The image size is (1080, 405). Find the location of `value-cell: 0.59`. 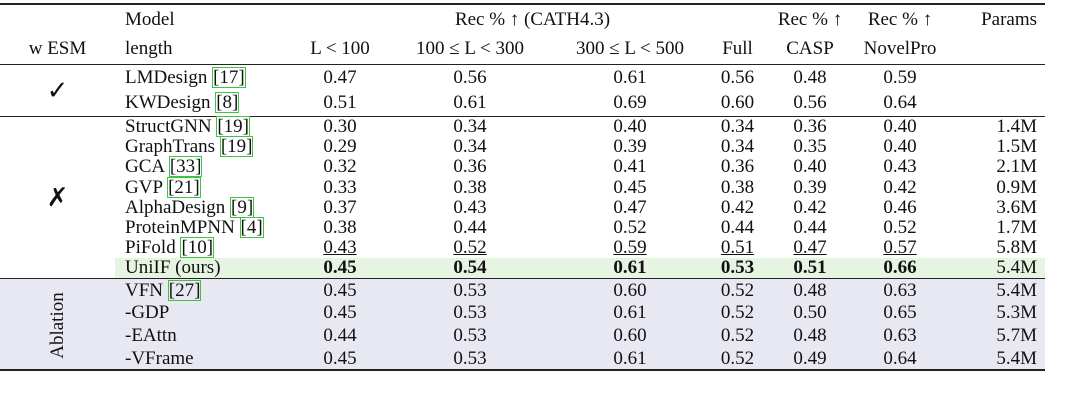

value-cell: 0.59 is located at coordinates (900, 77).